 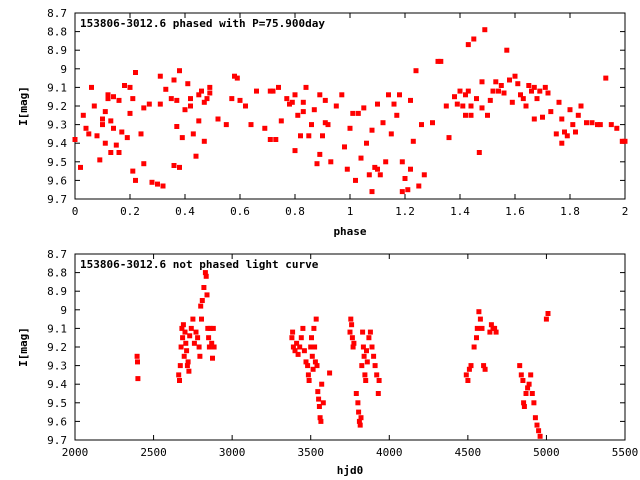 I want to click on x-tick-label: 5500, so click(x=625, y=452).